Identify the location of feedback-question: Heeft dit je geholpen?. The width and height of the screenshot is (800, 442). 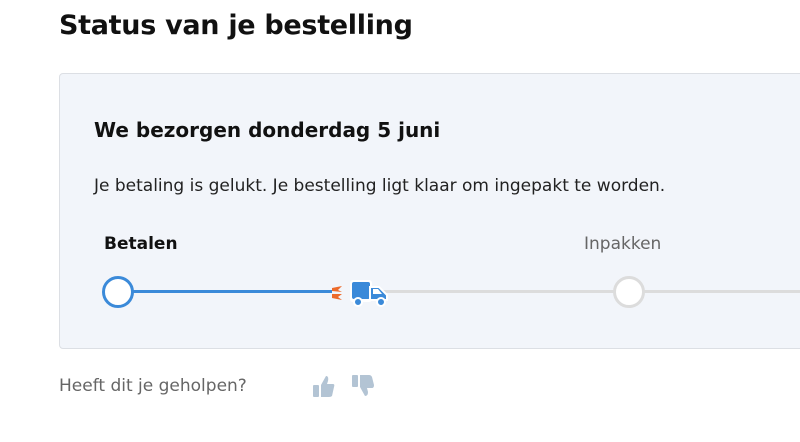
(153, 386).